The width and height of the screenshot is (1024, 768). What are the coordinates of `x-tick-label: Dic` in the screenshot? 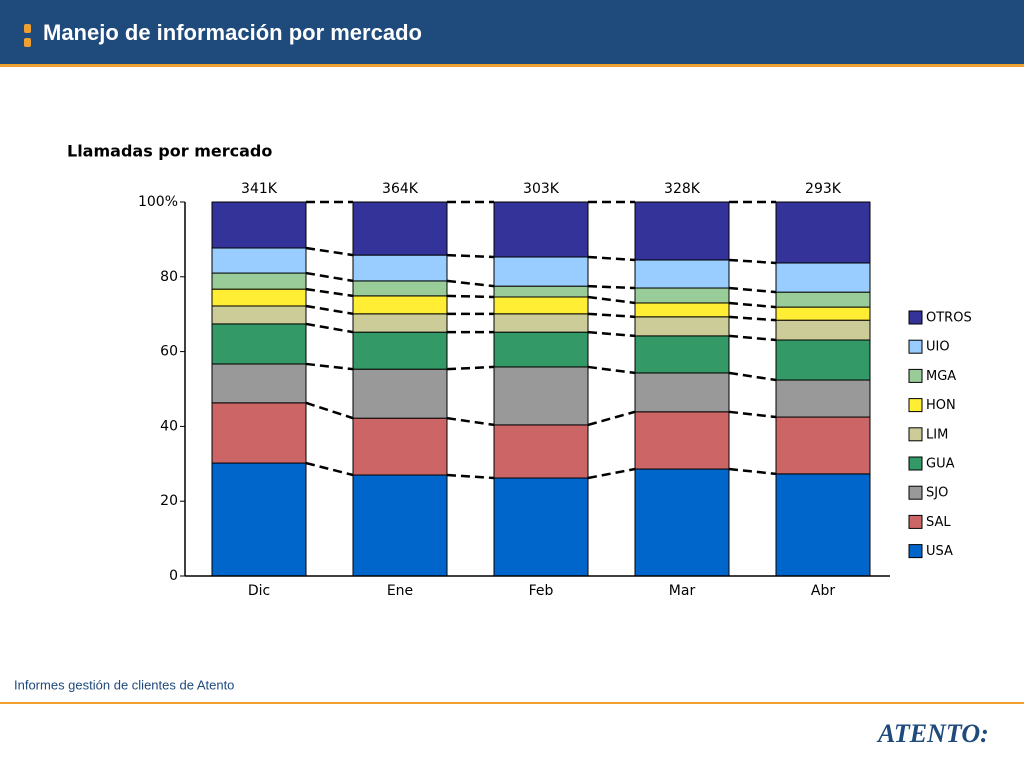 It's located at (259, 591).